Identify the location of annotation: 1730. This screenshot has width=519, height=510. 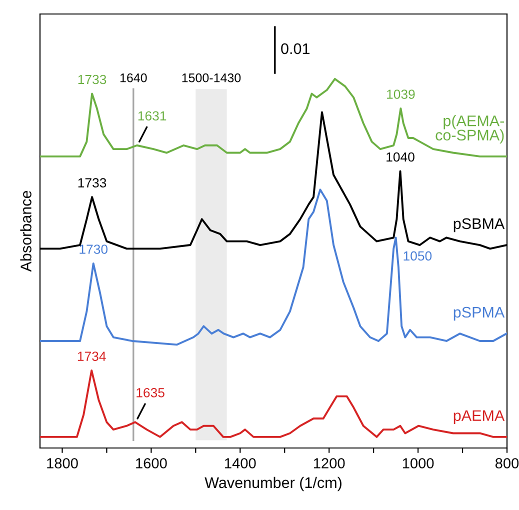
(94, 249).